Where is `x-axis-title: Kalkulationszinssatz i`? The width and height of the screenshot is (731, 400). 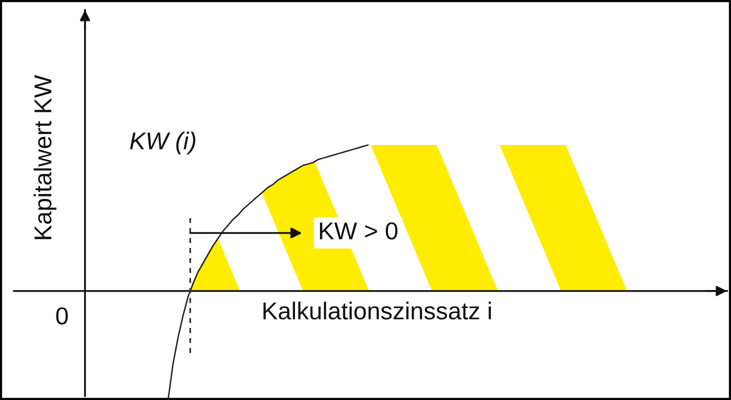 x-axis-title: Kalkulationszinssatz i is located at coordinates (377, 311).